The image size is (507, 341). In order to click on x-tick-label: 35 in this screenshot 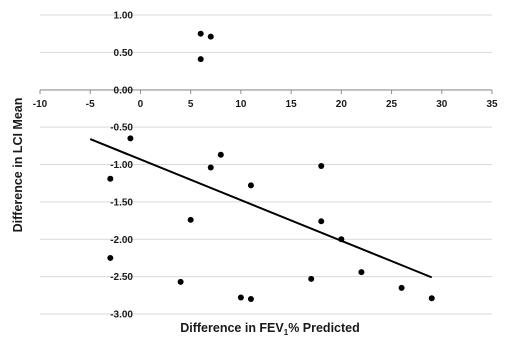, I will do `click(492, 104)`.